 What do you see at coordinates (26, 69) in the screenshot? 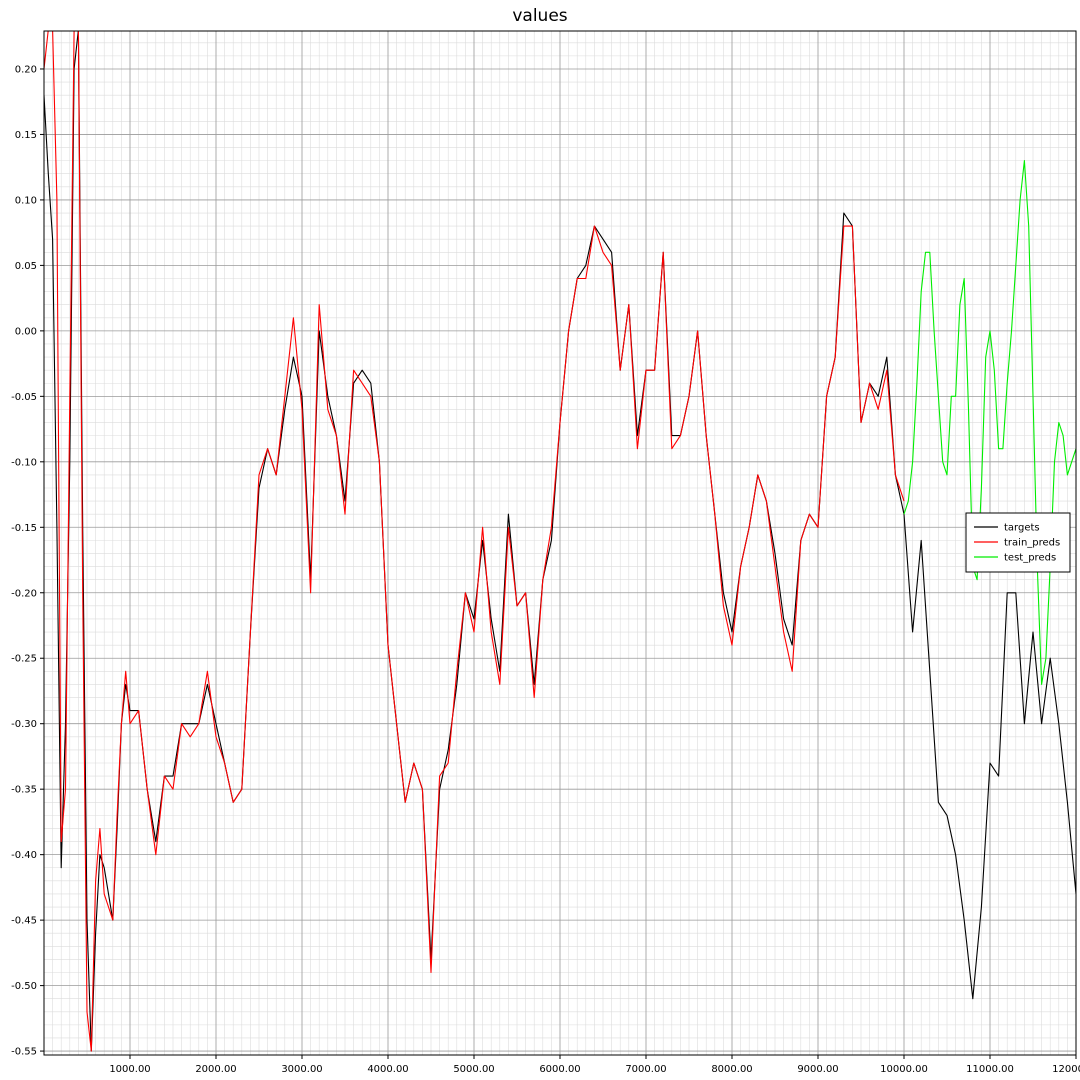
I see `y-tick-label: 0.20` at bounding box center [26, 69].